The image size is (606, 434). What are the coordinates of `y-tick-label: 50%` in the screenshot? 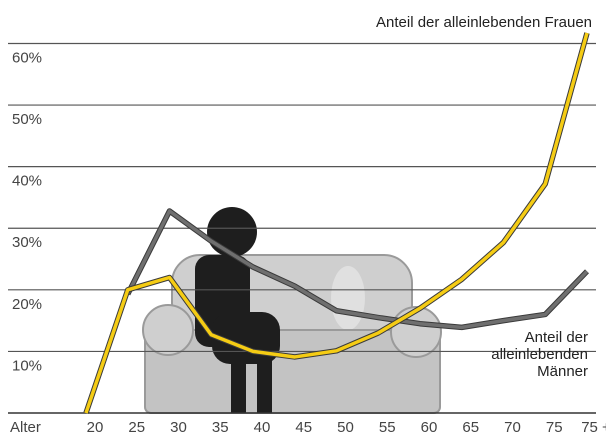 It's located at (27, 119).